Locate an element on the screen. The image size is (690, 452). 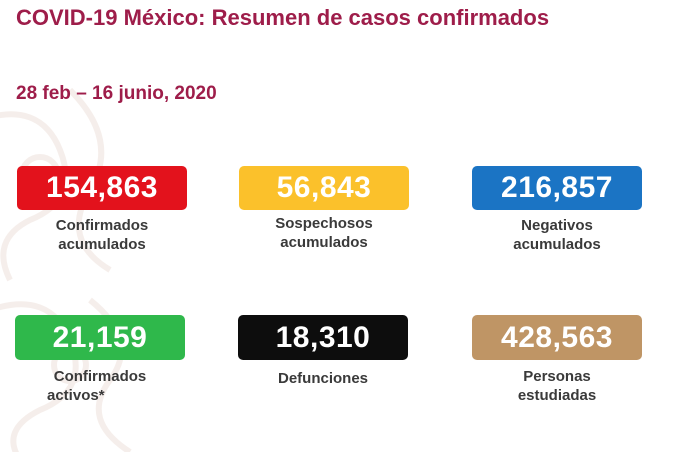
defunciones-label: Defunciones is located at coordinates (323, 378).